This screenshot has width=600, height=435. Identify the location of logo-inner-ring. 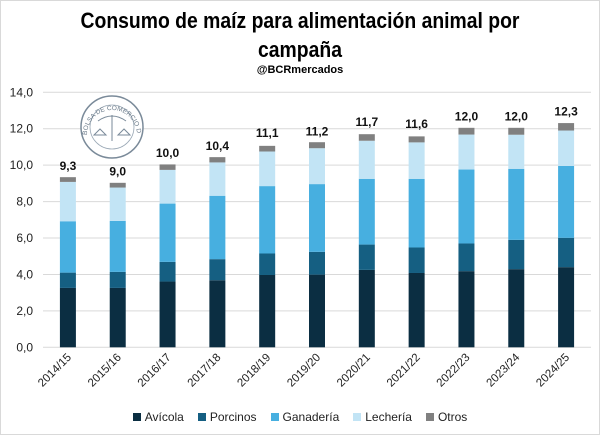
(112, 127).